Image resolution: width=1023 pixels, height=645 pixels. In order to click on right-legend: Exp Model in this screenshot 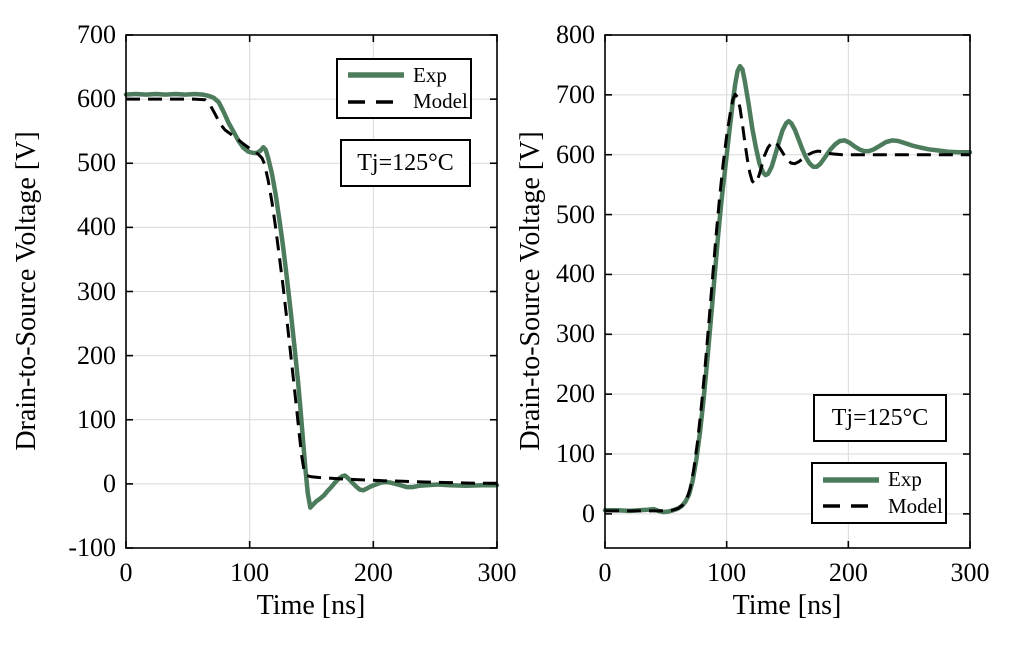, I will do `click(879, 493)`.